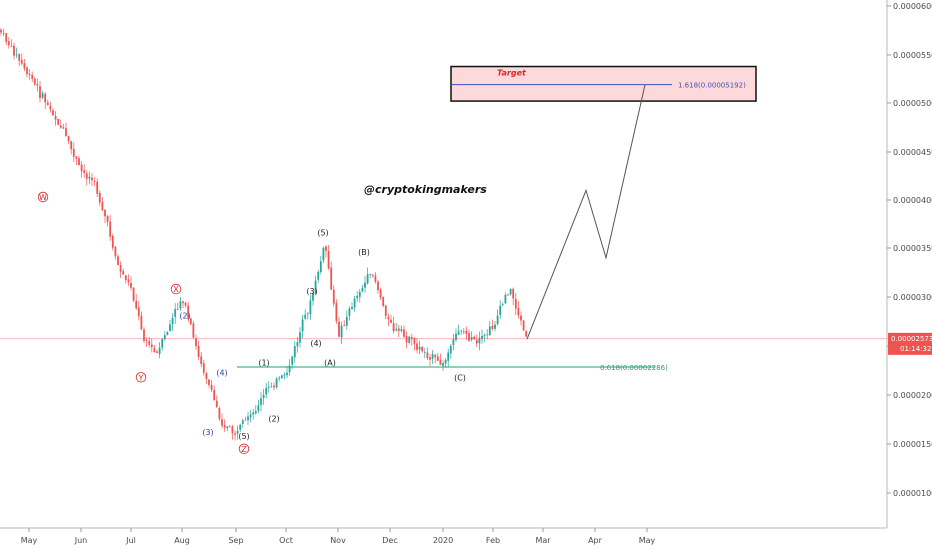  Describe the element at coordinates (586, 212) in the screenshot. I see `projection-line` at that location.